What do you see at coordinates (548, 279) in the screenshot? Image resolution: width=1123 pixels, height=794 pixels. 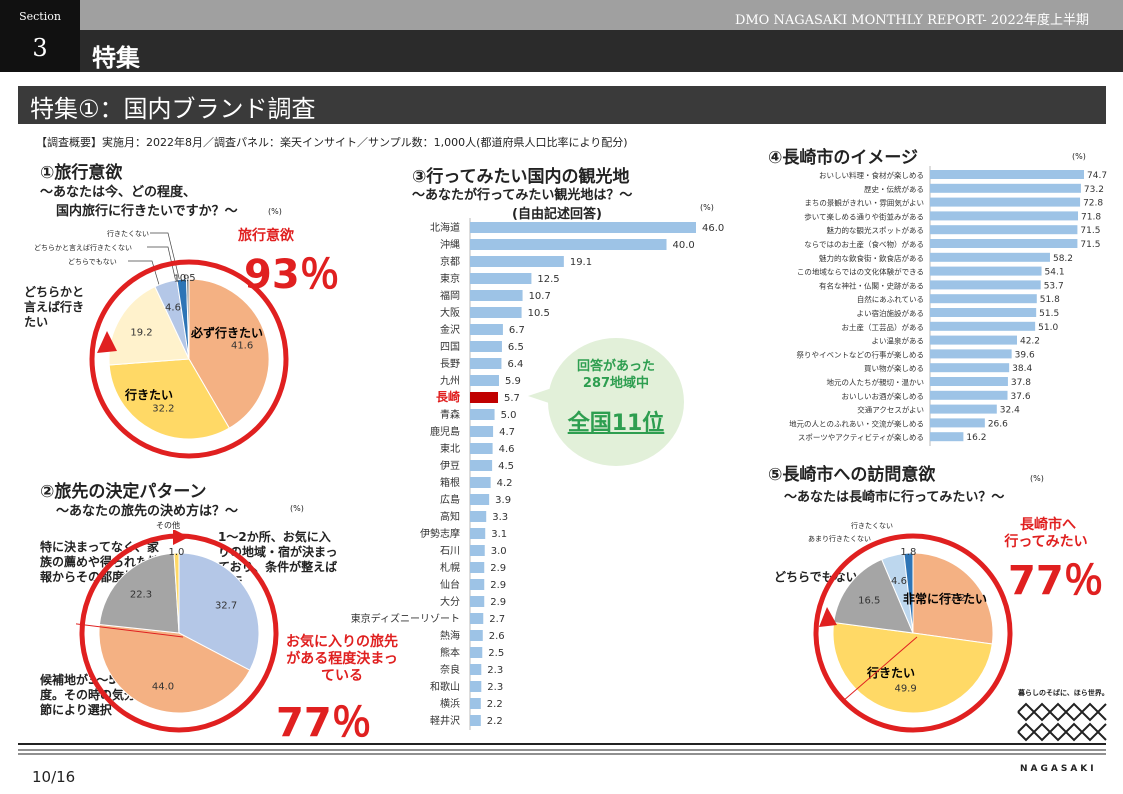 I see `sec3-value-label: 12.5` at bounding box center [548, 279].